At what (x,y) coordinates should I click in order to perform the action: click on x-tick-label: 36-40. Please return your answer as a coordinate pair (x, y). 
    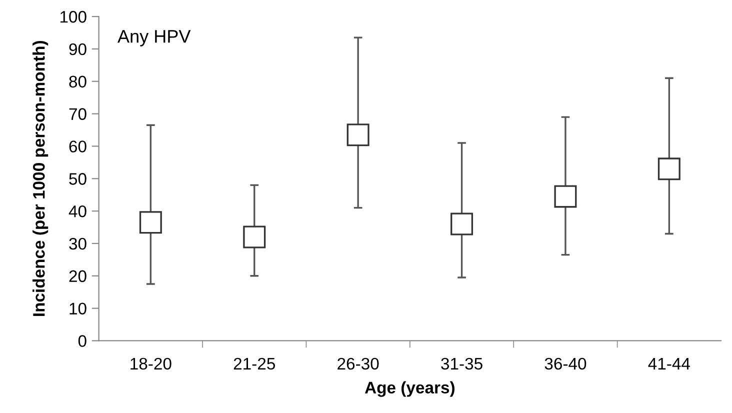
    Looking at the image, I should click on (565, 364).